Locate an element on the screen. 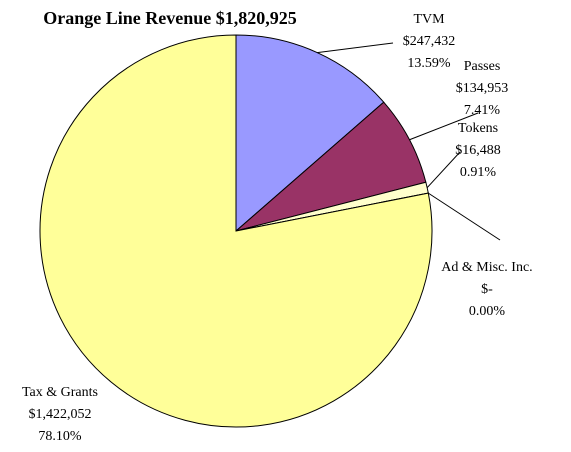 The height and width of the screenshot is (452, 571). slice-percent-label: 78.10% is located at coordinates (60, 436).